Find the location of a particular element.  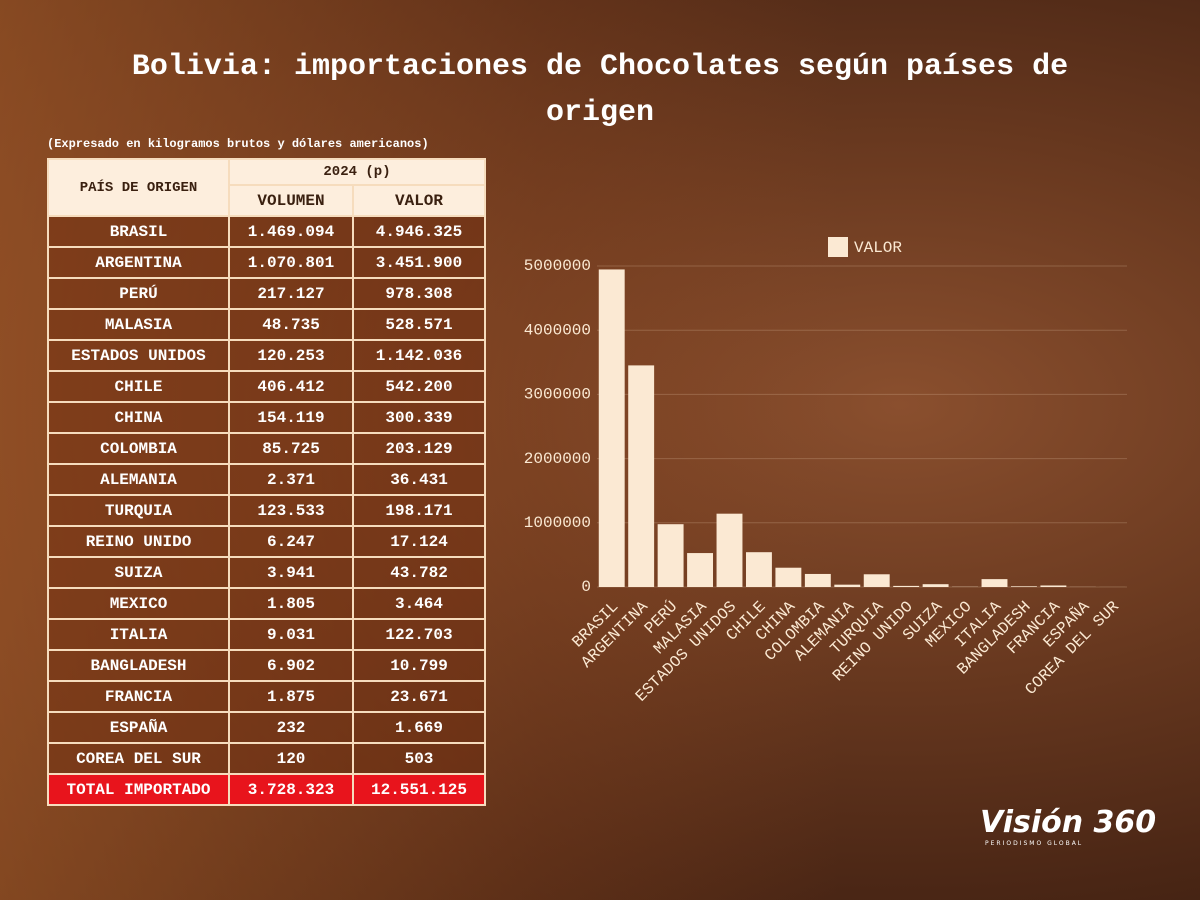

table-row: COLOMBIA 85.725 203.129 is located at coordinates (266, 448).